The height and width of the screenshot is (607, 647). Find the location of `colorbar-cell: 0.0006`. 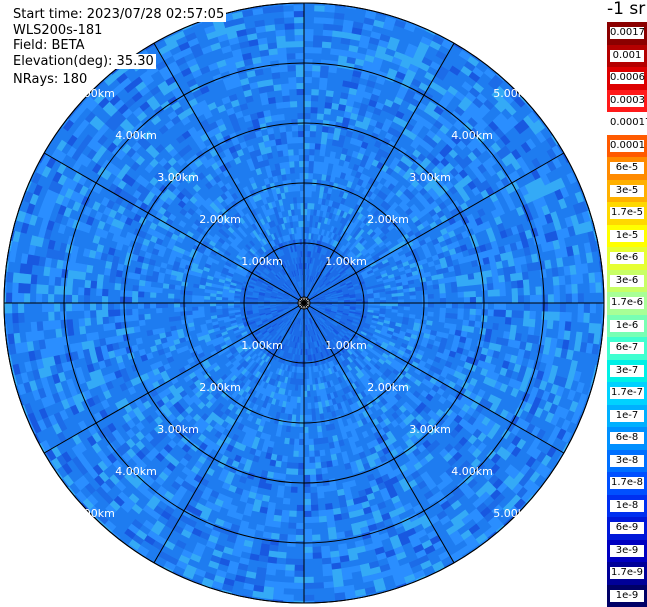

colorbar-cell: 0.0006 is located at coordinates (627, 78).